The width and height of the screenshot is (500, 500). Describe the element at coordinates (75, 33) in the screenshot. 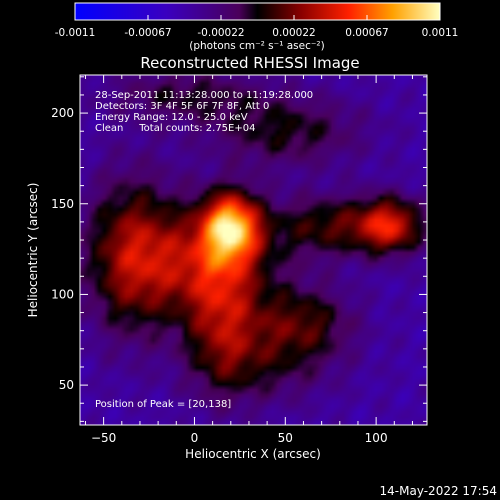

I see `colorbar-tick-label: -0.0011` at that location.